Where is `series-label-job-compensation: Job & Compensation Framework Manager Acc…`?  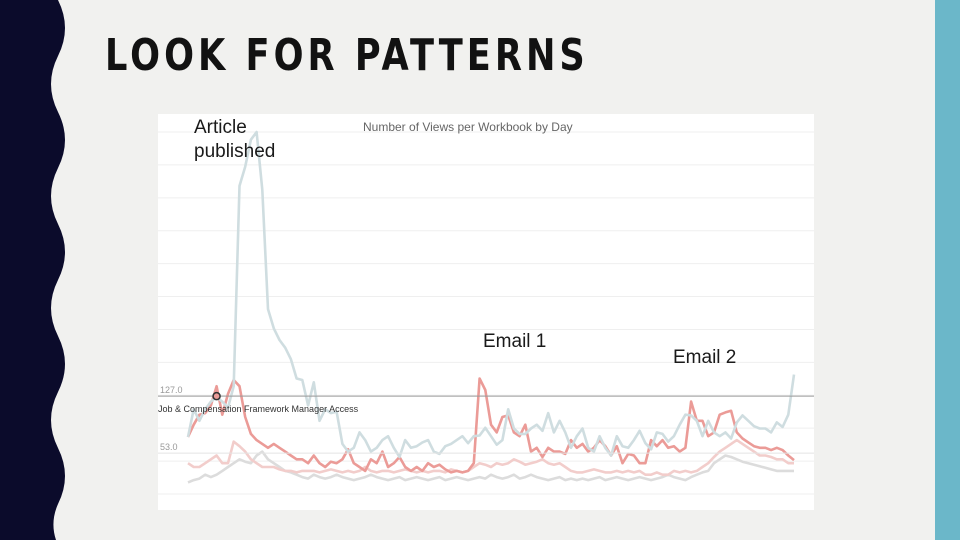 series-label-job-compensation: Job & Compensation Framework Manager Acc… is located at coordinates (258, 409).